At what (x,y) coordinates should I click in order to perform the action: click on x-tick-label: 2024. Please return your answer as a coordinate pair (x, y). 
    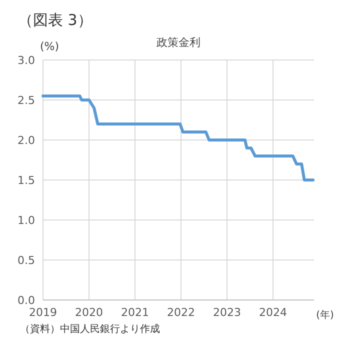
    Looking at the image, I should click on (273, 312).